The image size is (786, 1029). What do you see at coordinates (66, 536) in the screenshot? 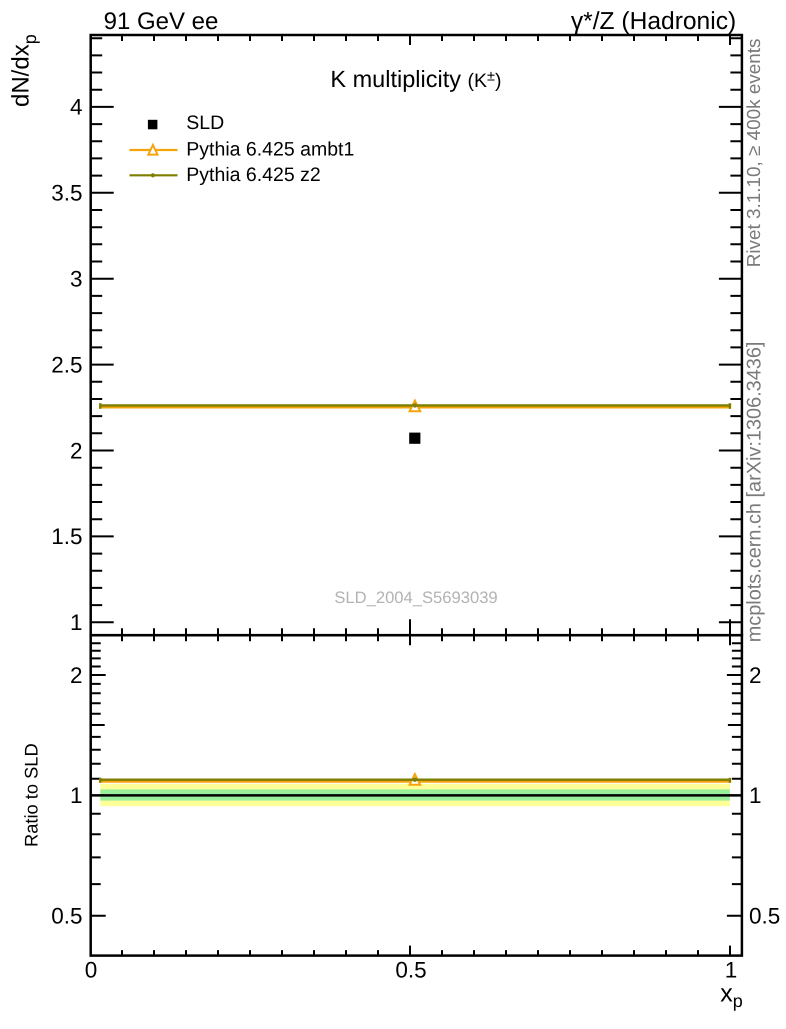
I see `svg-text: 1.5` at bounding box center [66, 536].